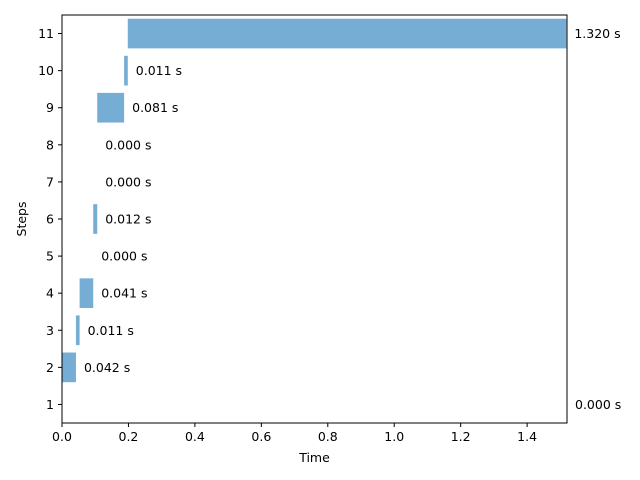 This screenshot has width=640, height=480. What do you see at coordinates (46, 33) in the screenshot?
I see `y-tick-label: 11` at bounding box center [46, 33].